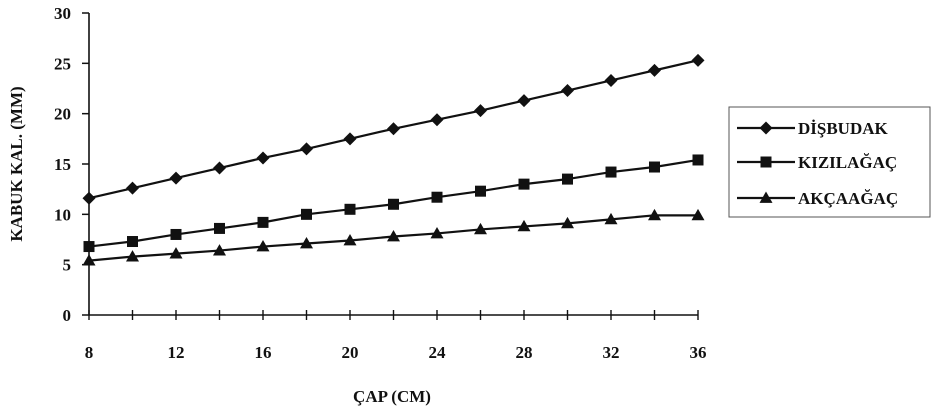 The height and width of the screenshot is (412, 936). What do you see at coordinates (62, 214) in the screenshot?
I see `y-tick-label: 10` at bounding box center [62, 214].